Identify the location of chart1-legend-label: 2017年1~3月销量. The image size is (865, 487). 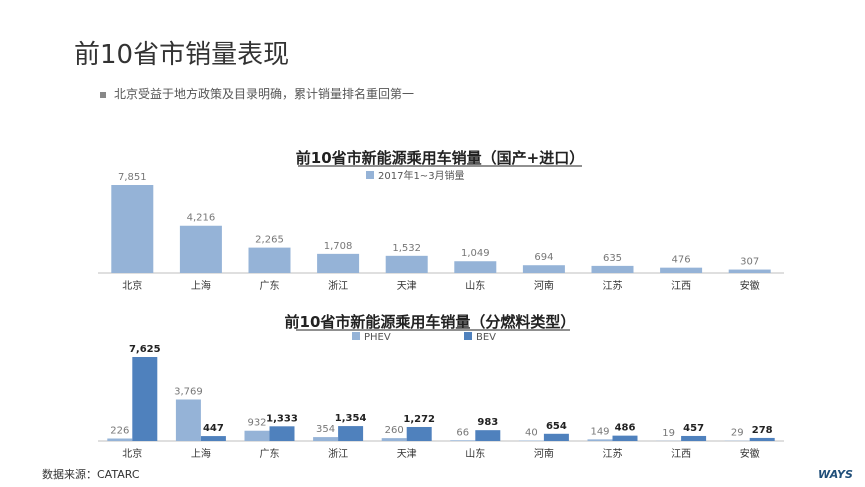
(421, 175).